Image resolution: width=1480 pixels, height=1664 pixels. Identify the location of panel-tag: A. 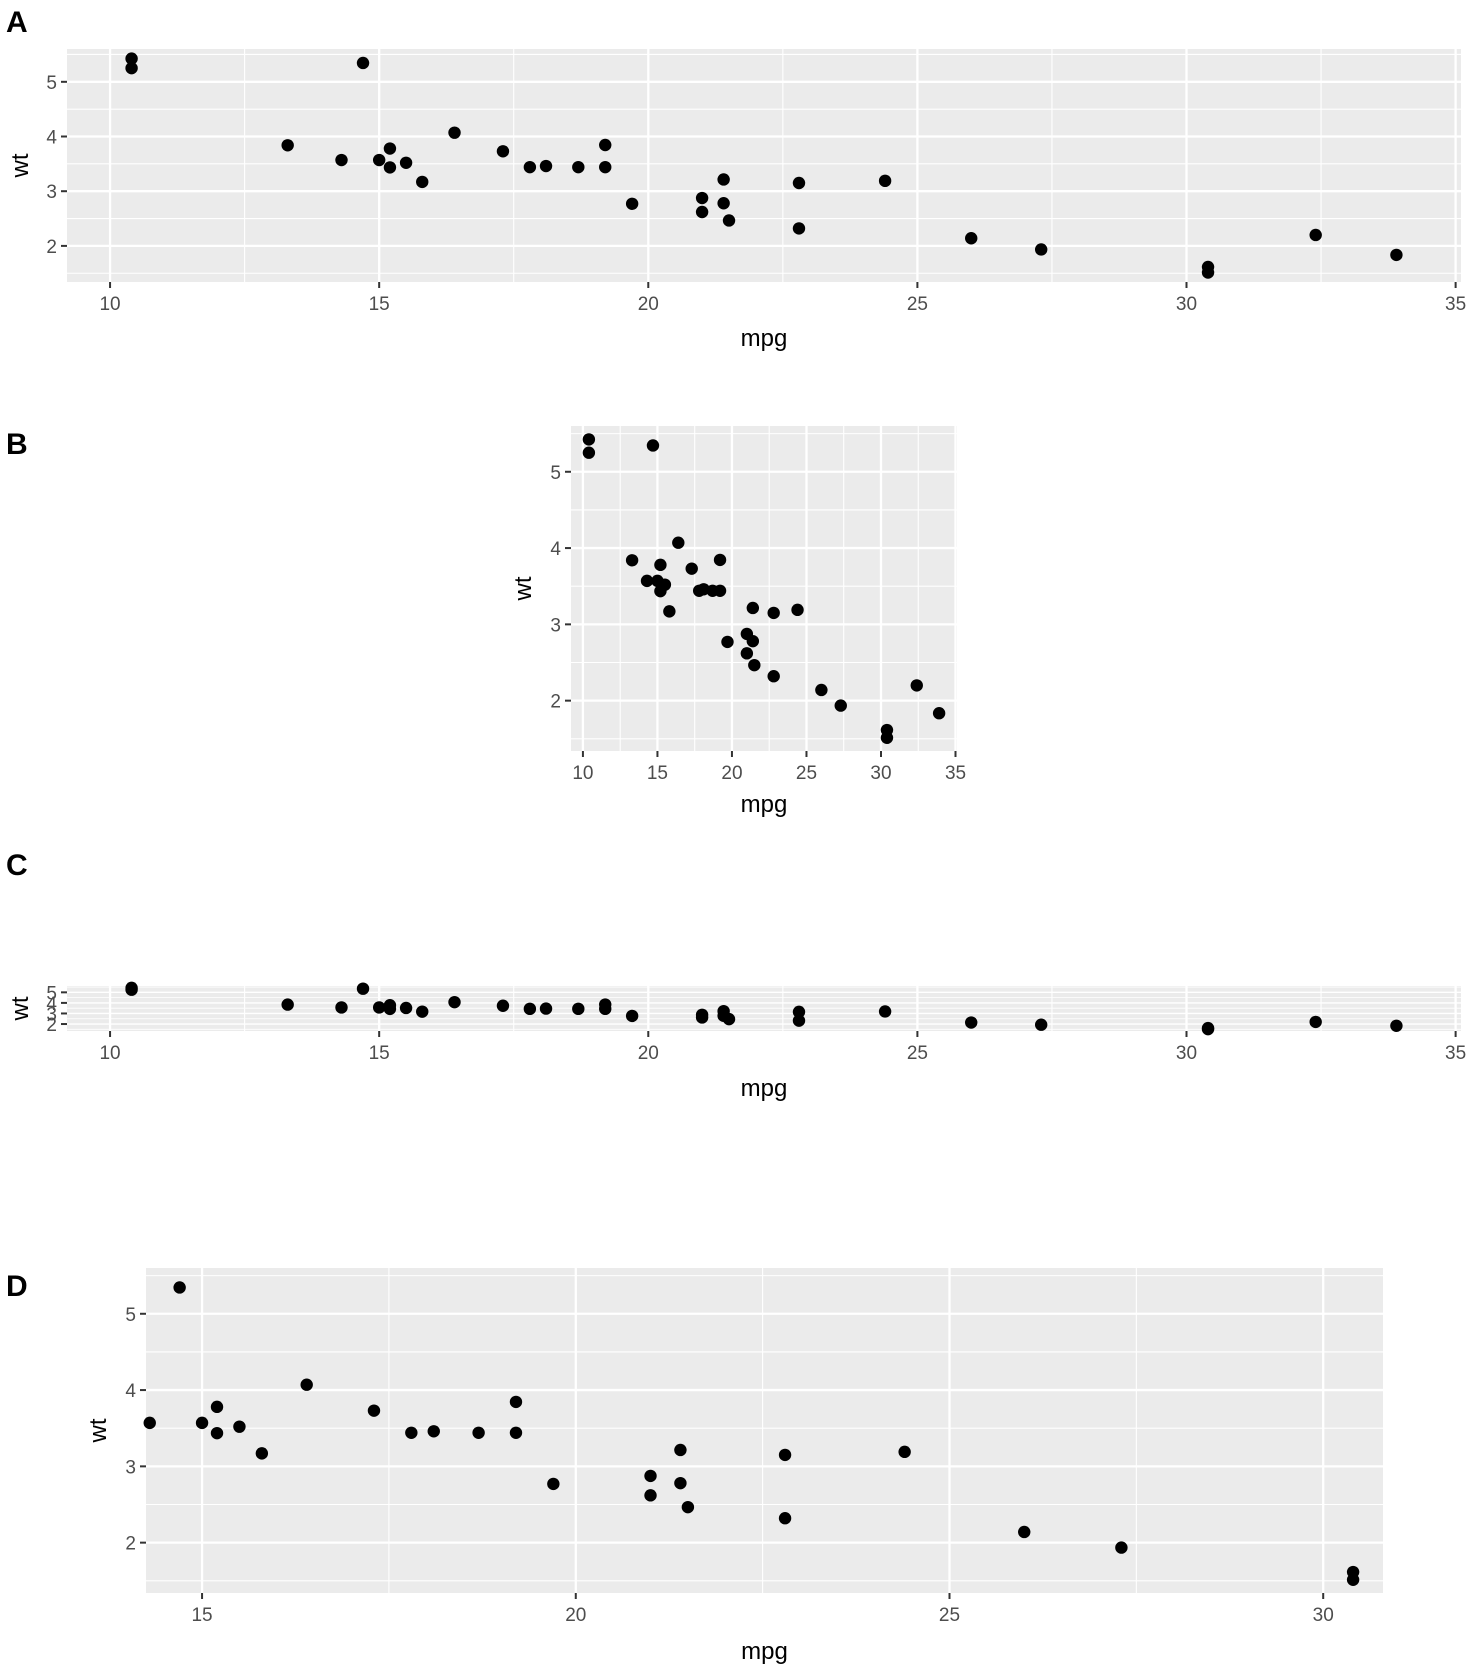
(17, 22).